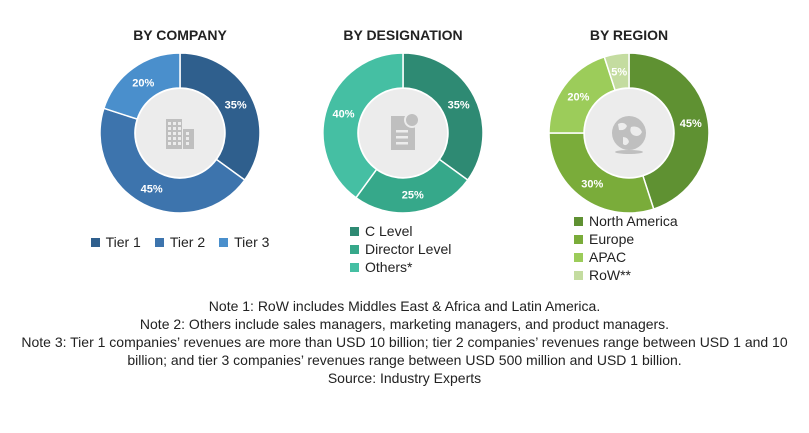 This screenshot has width=809, height=433. What do you see at coordinates (601, 173) in the screenshot?
I see `slice-europe` at bounding box center [601, 173].